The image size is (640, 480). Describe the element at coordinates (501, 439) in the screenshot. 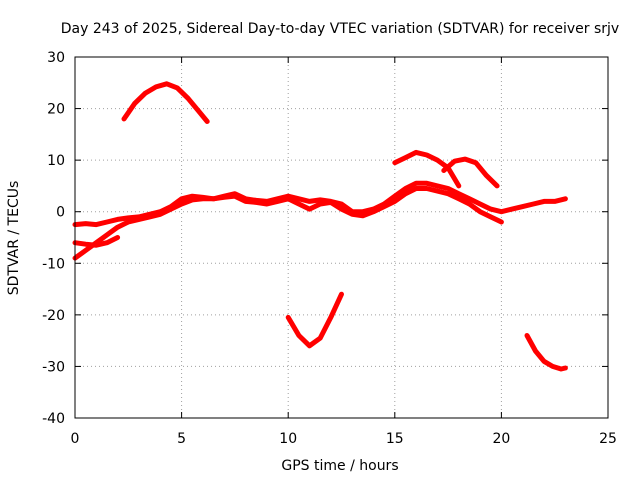

I see `x-tick-label: 20` at that location.